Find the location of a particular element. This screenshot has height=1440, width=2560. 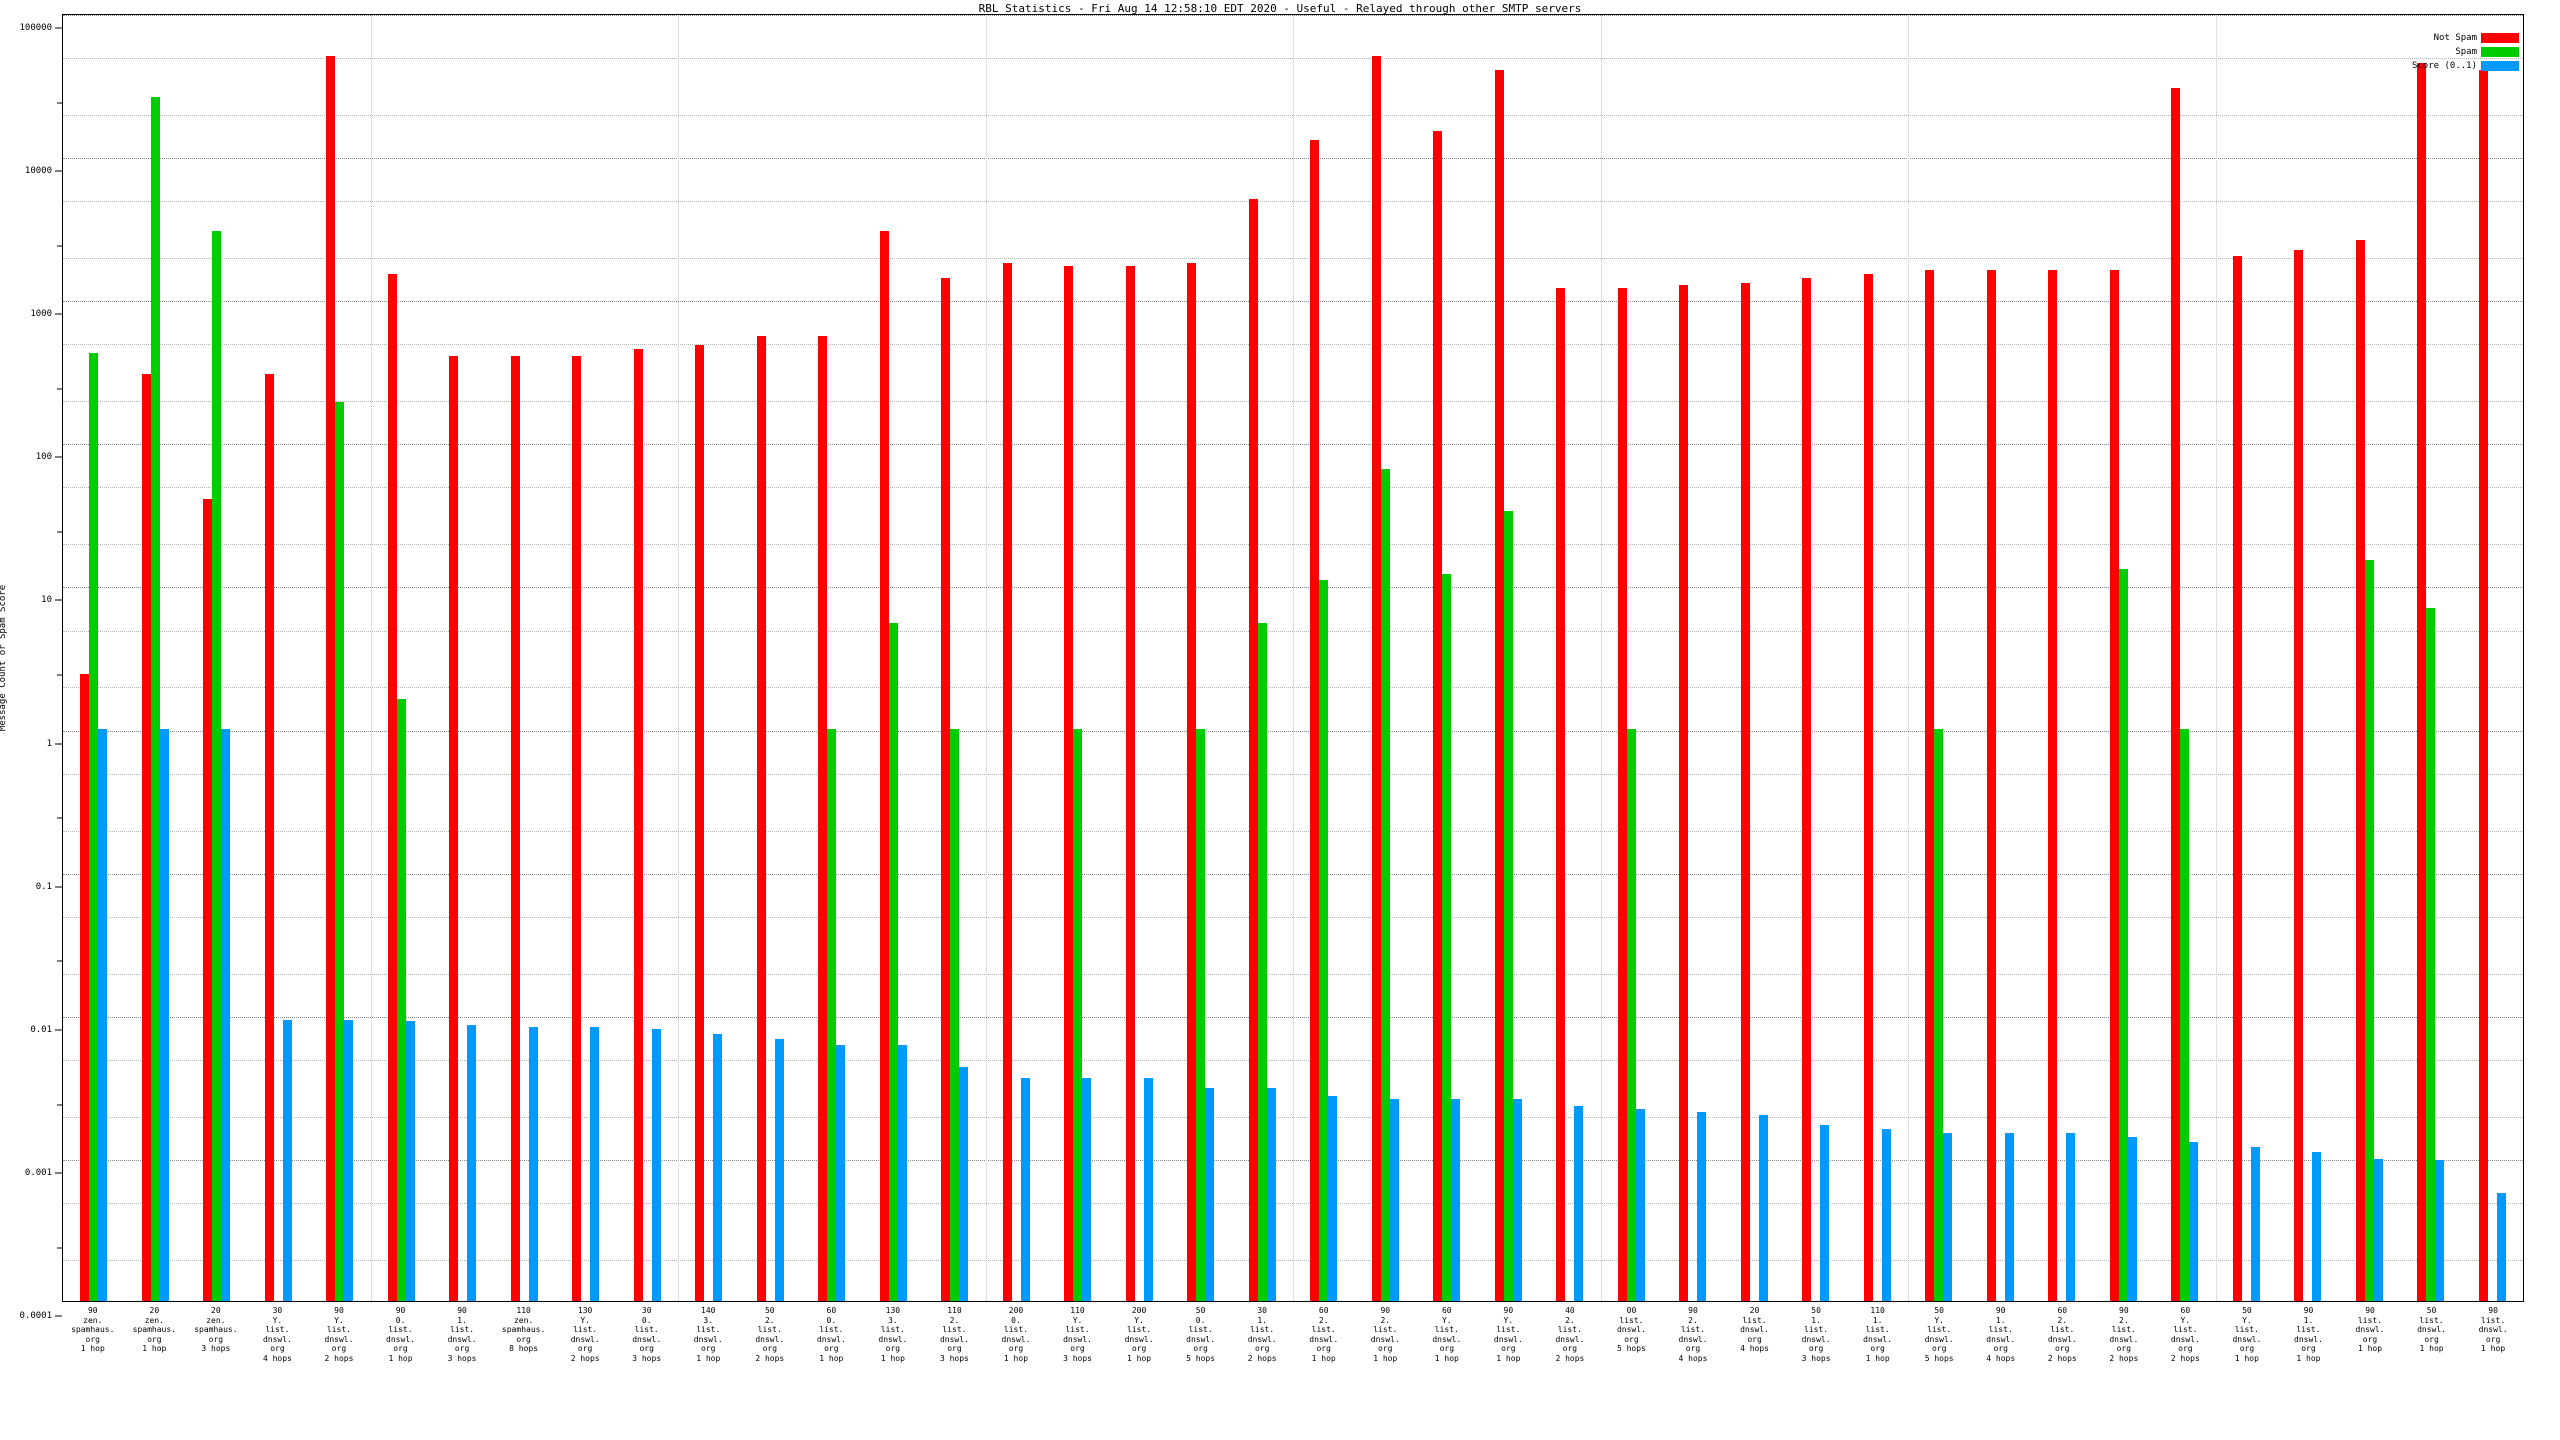

legend-item: Score (0..1) is located at coordinates (2465, 66).